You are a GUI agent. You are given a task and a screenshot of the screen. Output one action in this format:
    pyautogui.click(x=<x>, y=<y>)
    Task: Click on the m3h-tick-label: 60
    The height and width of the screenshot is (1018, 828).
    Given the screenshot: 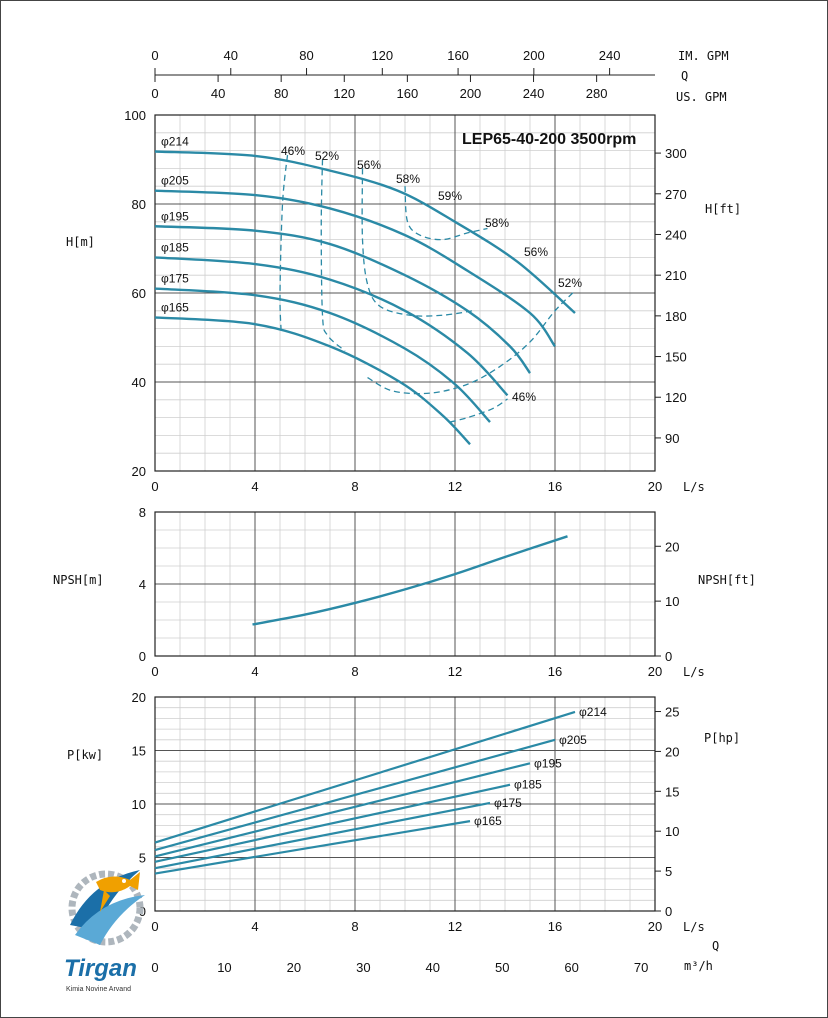 What is the action you would take?
    pyautogui.click(x=571, y=967)
    